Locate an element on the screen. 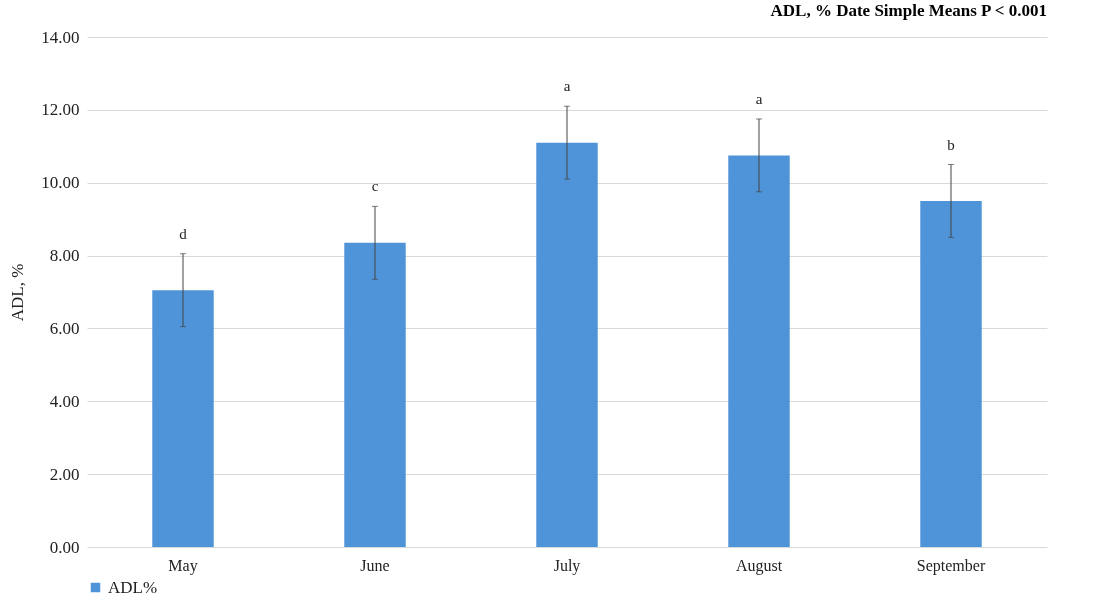 This screenshot has width=1094, height=612. y-tick-label: 2.00 is located at coordinates (64, 474).